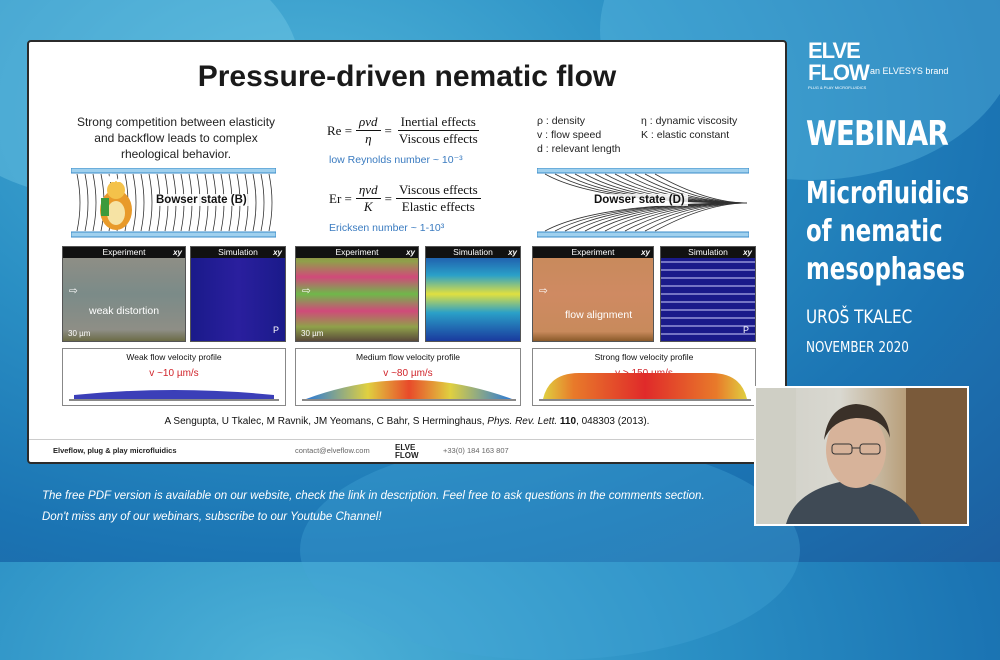 Image resolution: width=1000 pixels, height=660 pixels. Describe the element at coordinates (708, 294) in the screenshot. I see `strong-simulation-image: Simulation xy P` at that location.